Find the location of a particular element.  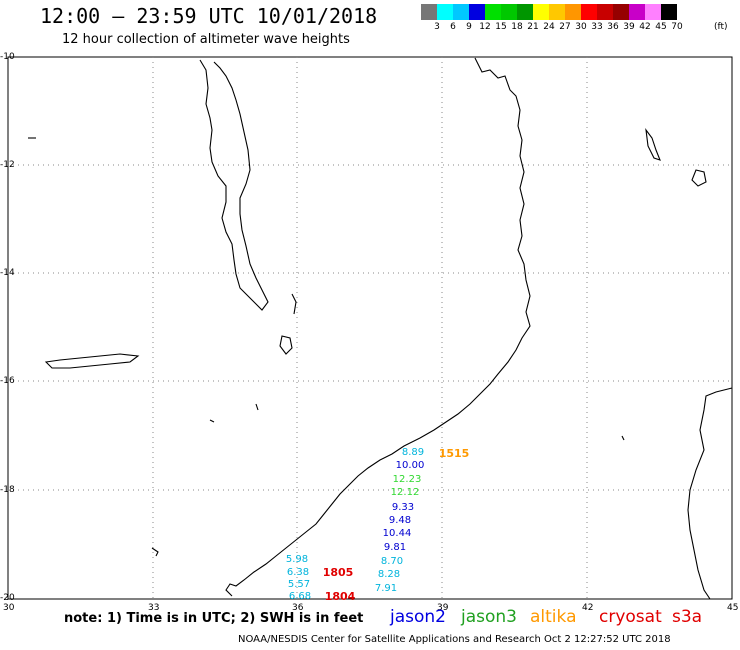

x-tick-label: 33 is located at coordinates (154, 608).